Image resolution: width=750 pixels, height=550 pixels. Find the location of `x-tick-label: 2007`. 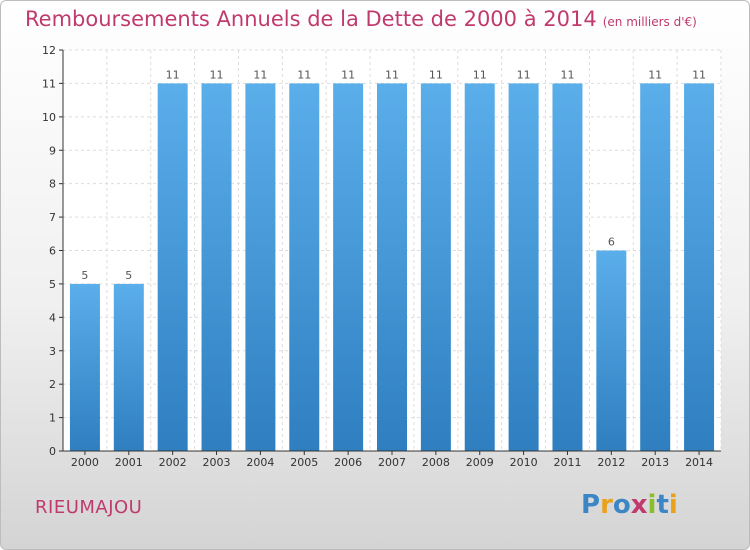

x-tick-label: 2007 is located at coordinates (392, 462).